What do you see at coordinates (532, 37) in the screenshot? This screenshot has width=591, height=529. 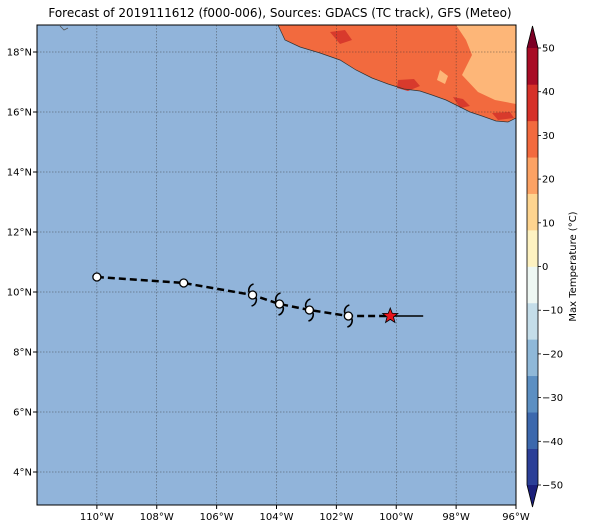 I see `colorbar-extend-max` at bounding box center [532, 37].